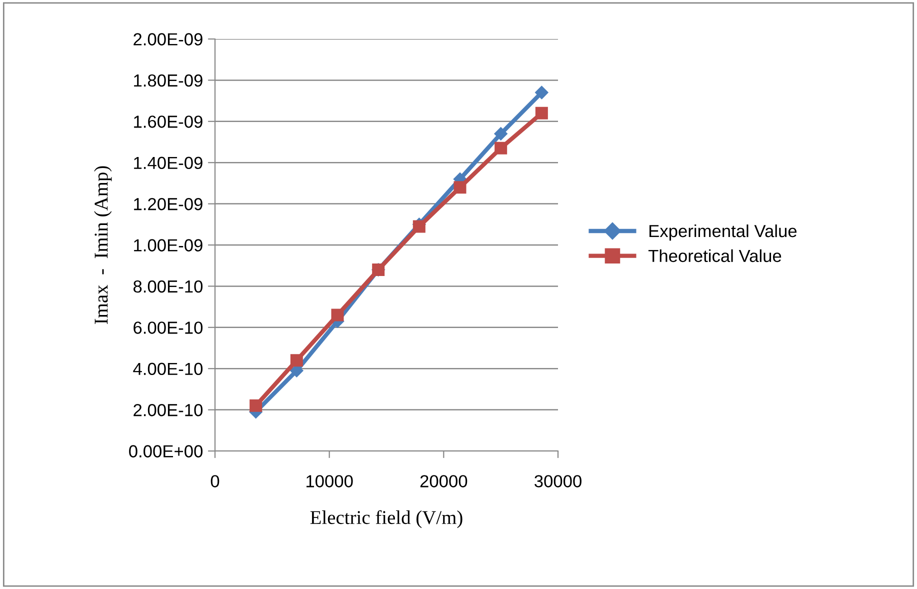 The width and height of the screenshot is (917, 589). I want to click on y-tick-label: 2.00E-09, so click(168, 39).